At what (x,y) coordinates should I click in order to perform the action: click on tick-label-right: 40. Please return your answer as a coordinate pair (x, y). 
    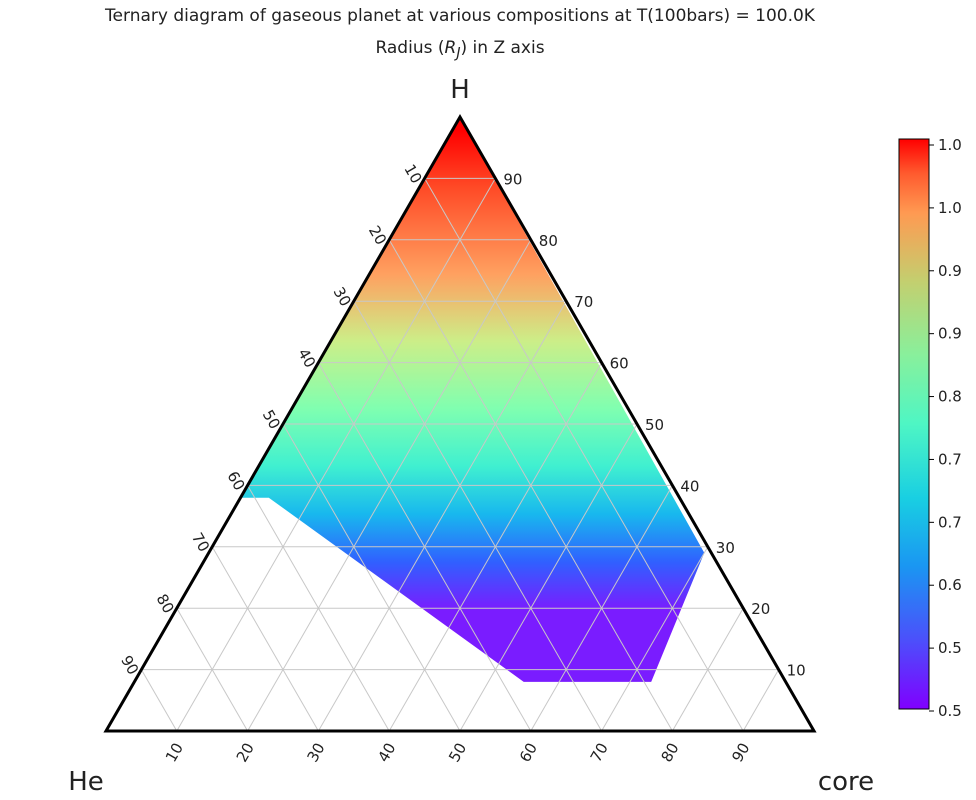
    Looking at the image, I should click on (689, 486).